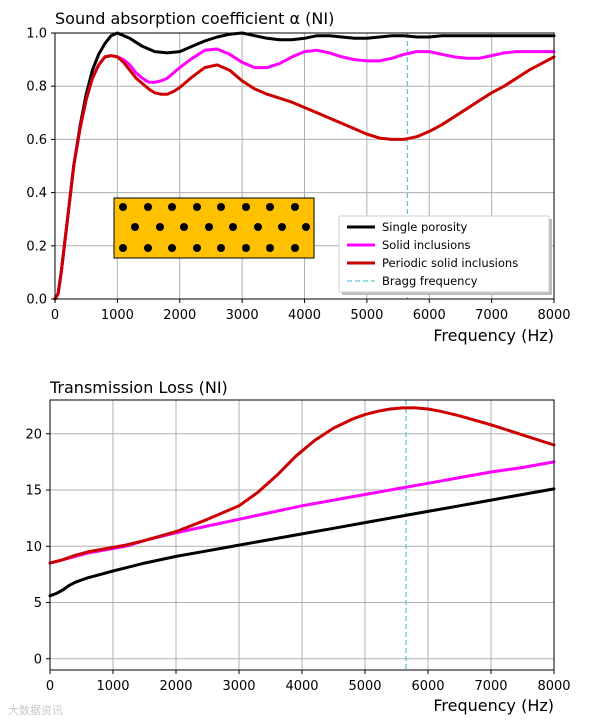  What do you see at coordinates (302, 542) in the screenshot?
I see `series-line-single-porosity` at bounding box center [302, 542].